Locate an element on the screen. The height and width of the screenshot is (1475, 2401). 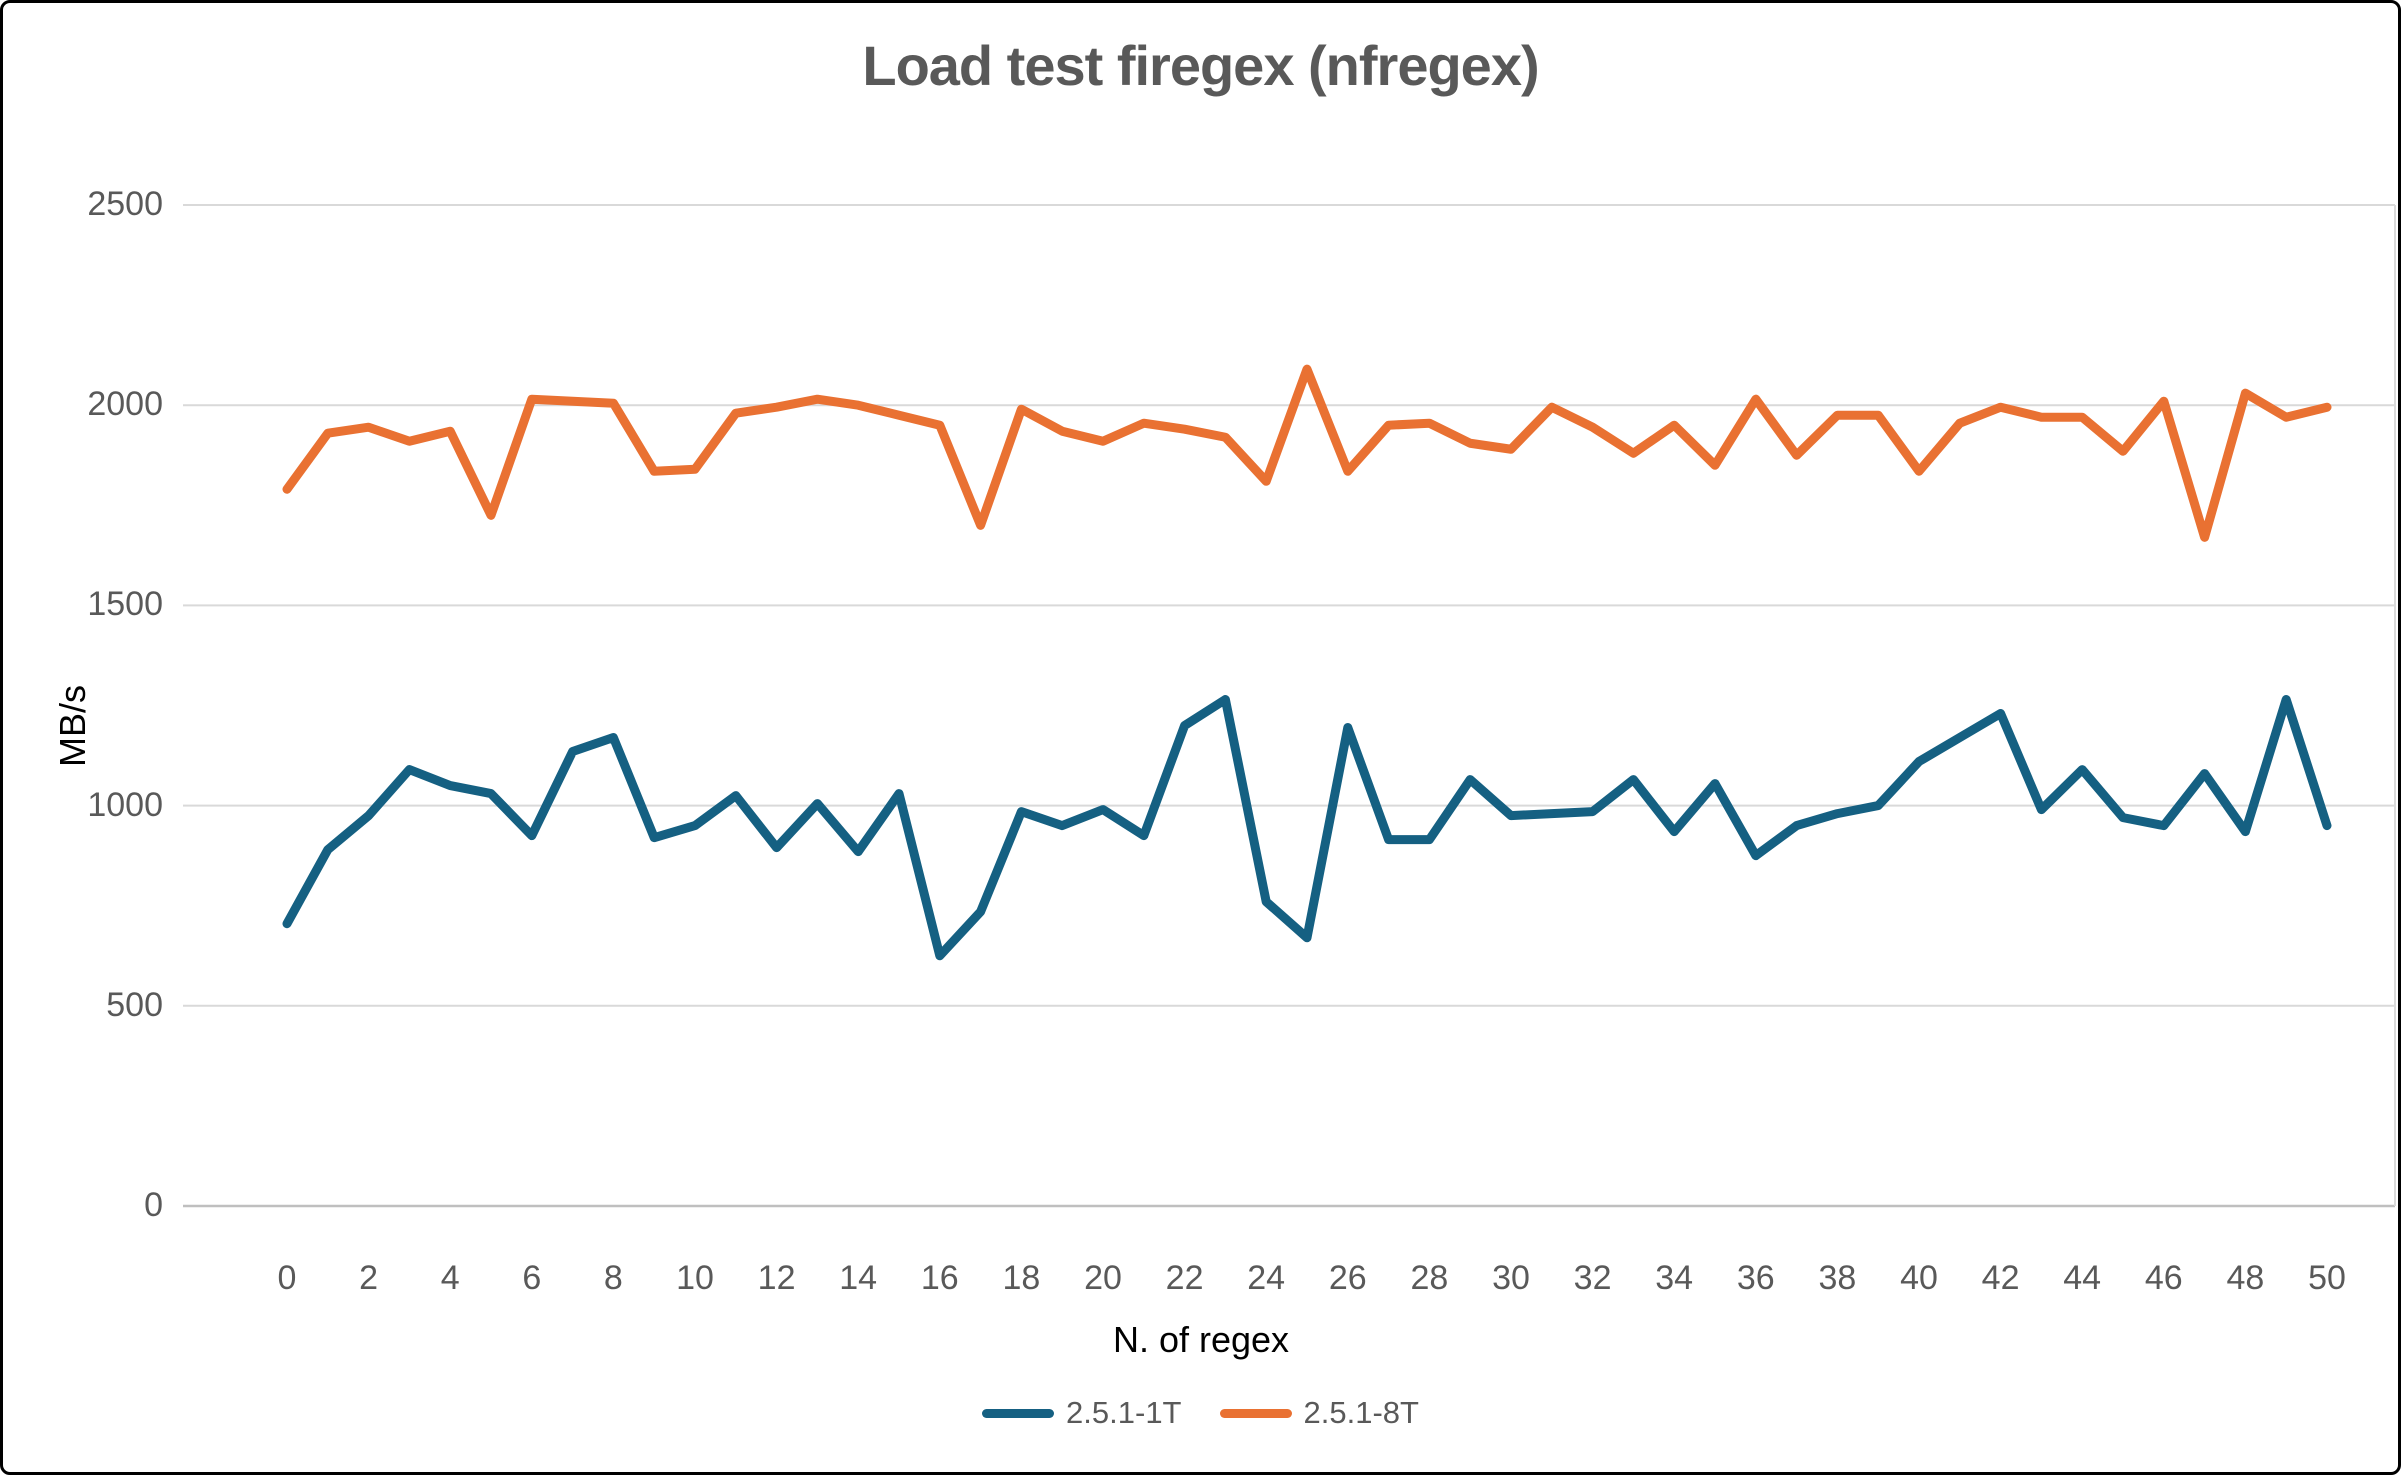
x-tick-label-2: 2 is located at coordinates (369, 1278).